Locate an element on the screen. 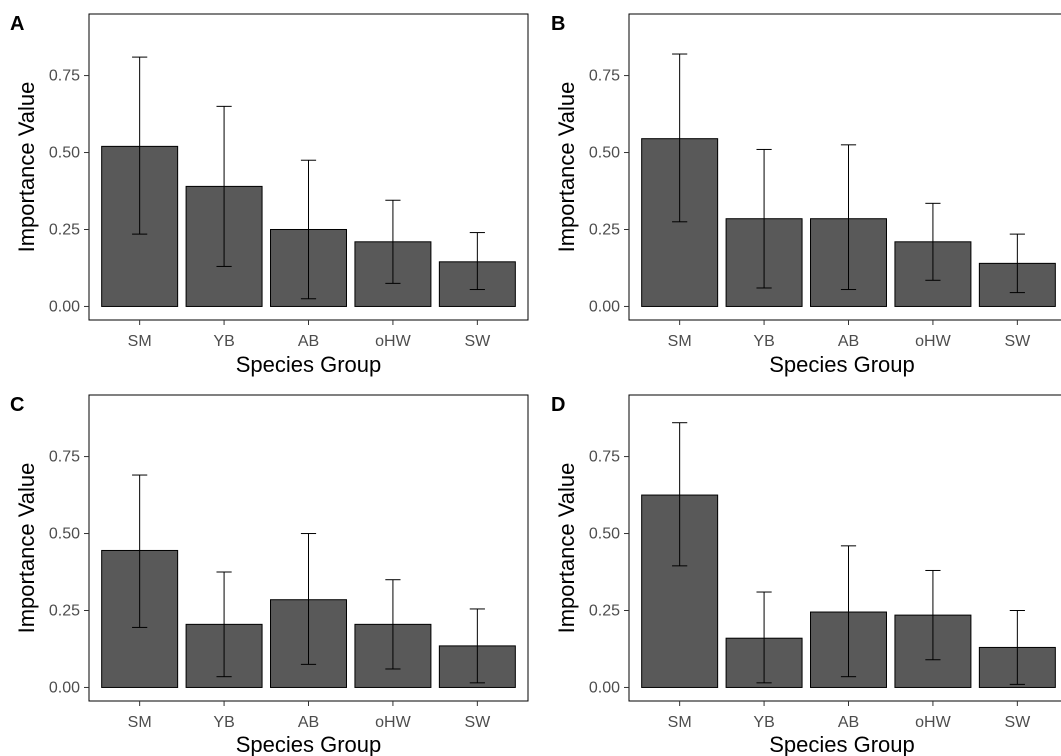 This screenshot has width=1061, height=756. panel-label: D is located at coordinates (558, 405).